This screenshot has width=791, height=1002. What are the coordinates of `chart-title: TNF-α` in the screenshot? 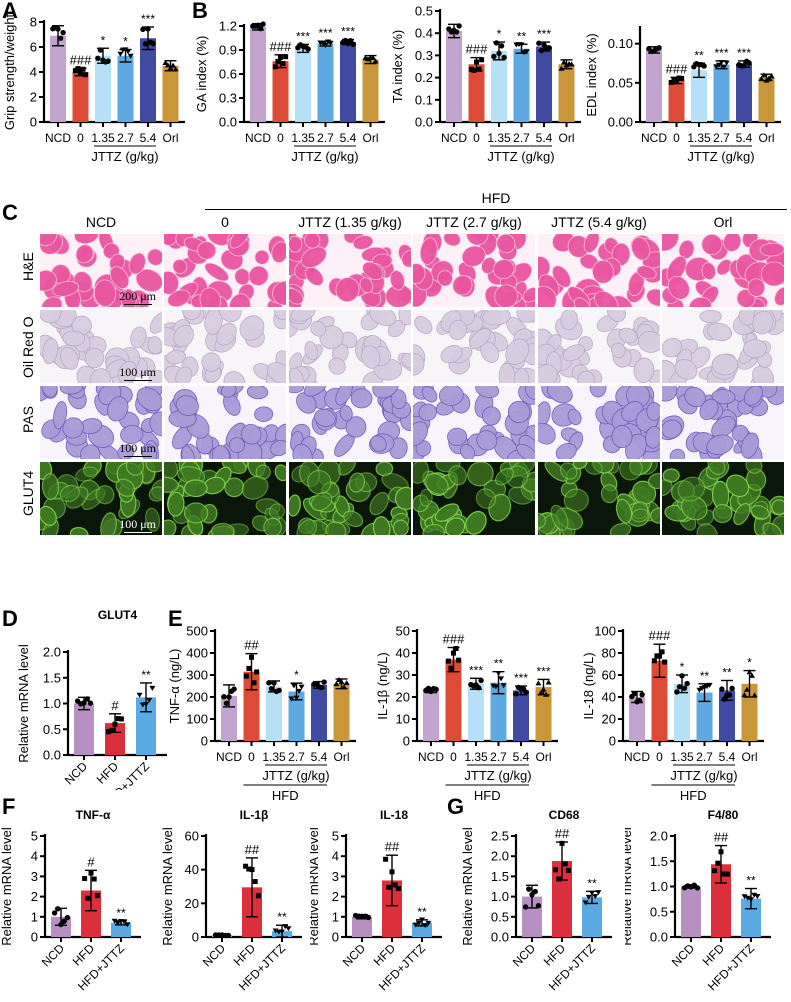 It's located at (93, 815).